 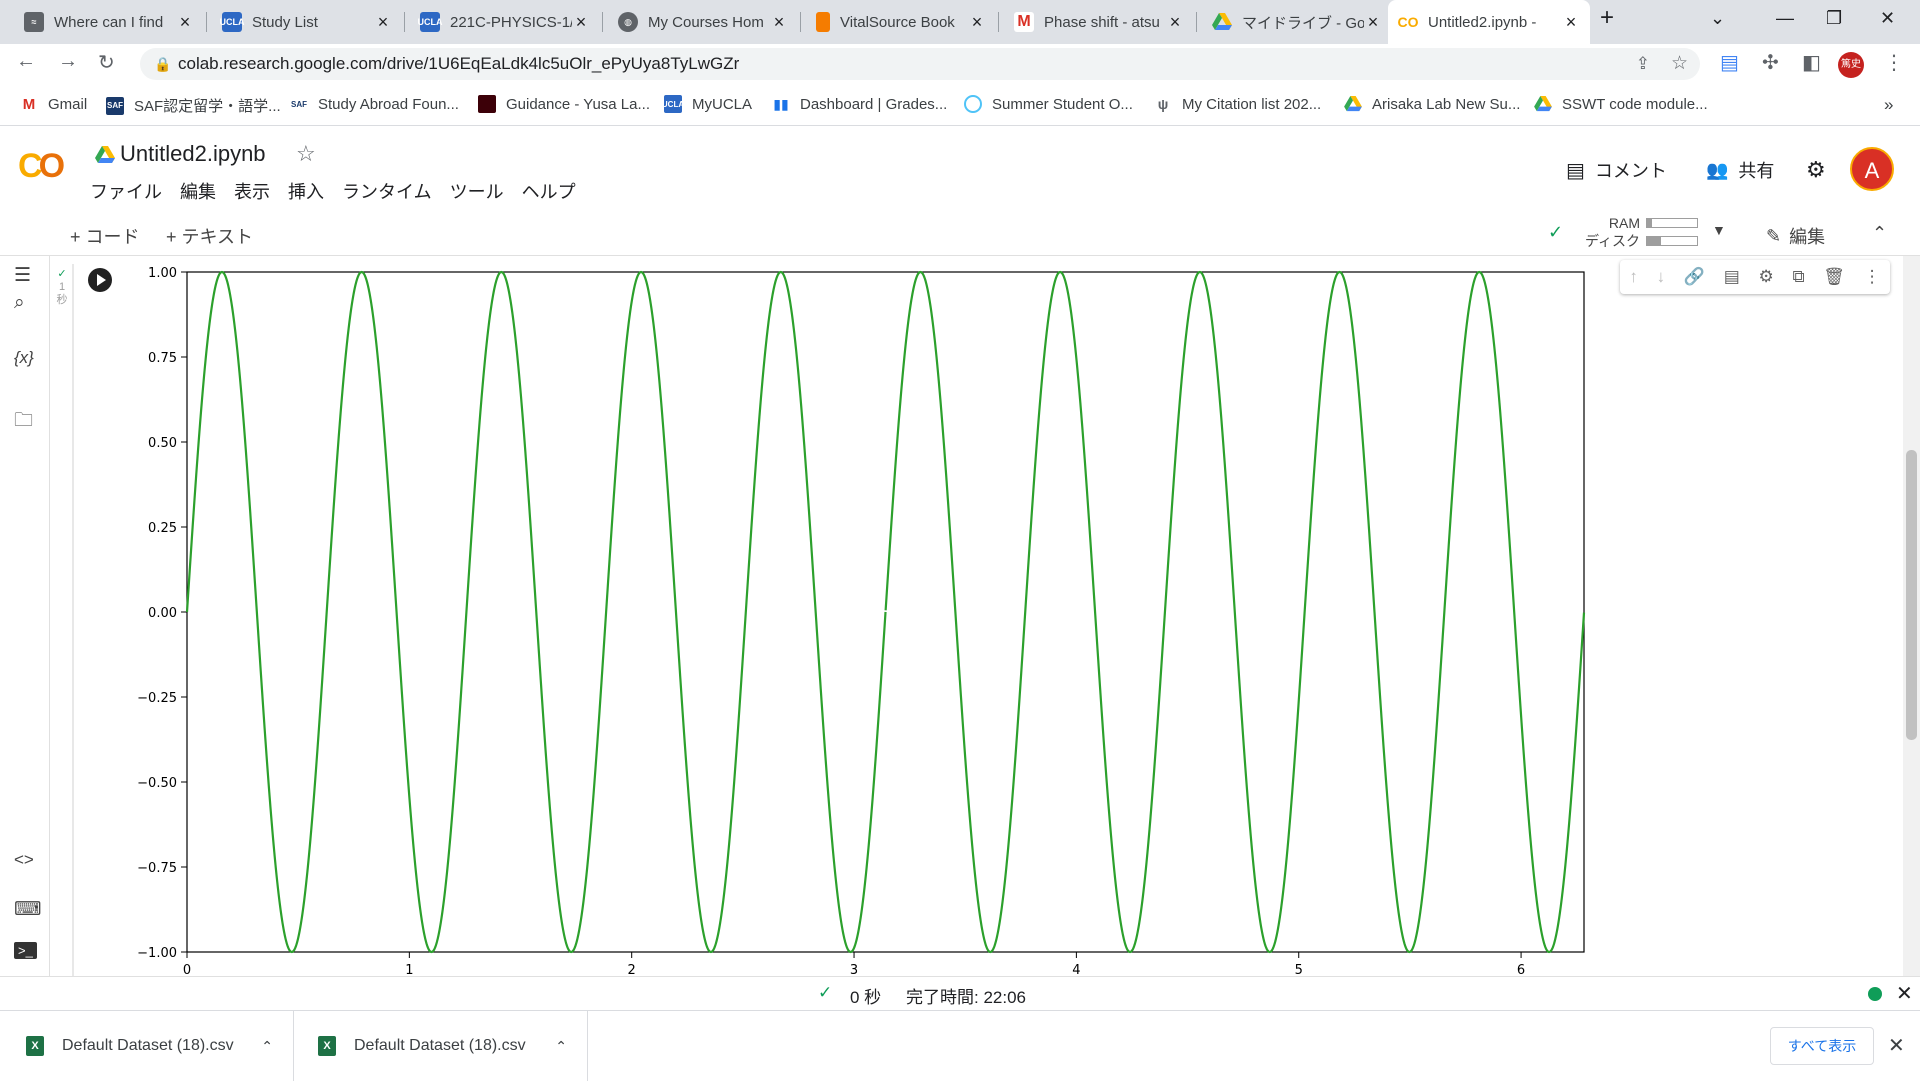 What do you see at coordinates (1888, 18) in the screenshot?
I see `close-window-button: ✕` at bounding box center [1888, 18].